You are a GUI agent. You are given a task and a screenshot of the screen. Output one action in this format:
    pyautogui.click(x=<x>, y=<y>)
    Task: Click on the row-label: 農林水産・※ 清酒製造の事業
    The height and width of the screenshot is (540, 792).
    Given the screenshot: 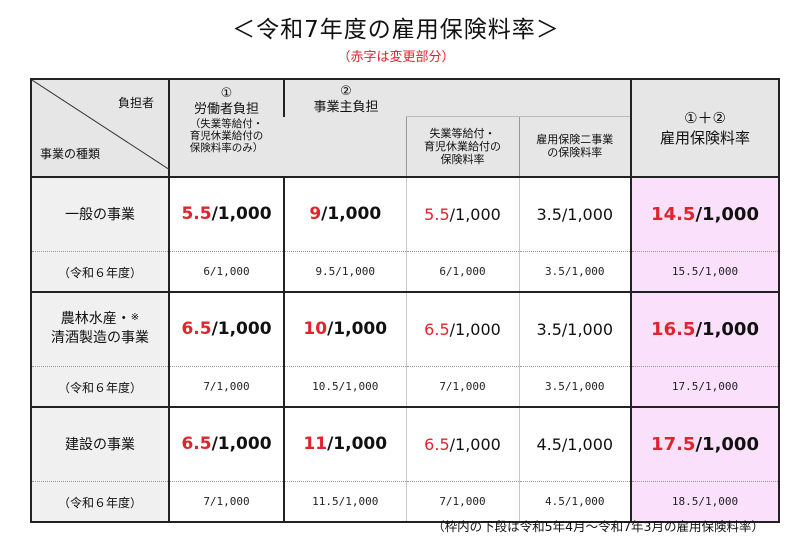 What is the action you would take?
    pyautogui.click(x=100, y=328)
    